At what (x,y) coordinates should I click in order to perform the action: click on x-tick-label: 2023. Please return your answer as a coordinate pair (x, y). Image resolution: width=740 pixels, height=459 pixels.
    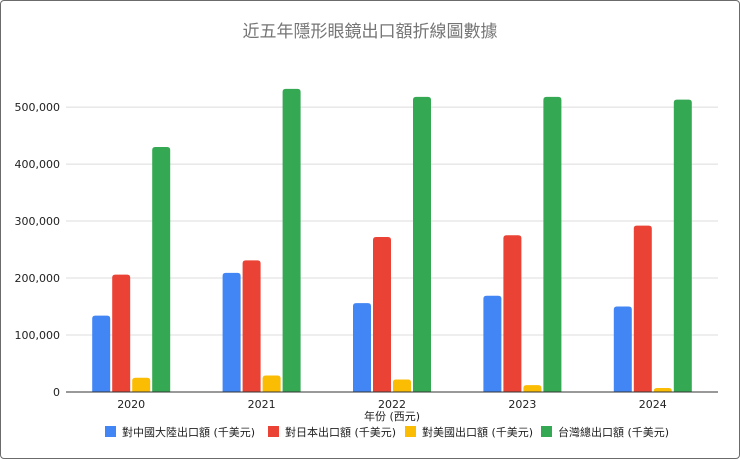
    Looking at the image, I should click on (522, 404).